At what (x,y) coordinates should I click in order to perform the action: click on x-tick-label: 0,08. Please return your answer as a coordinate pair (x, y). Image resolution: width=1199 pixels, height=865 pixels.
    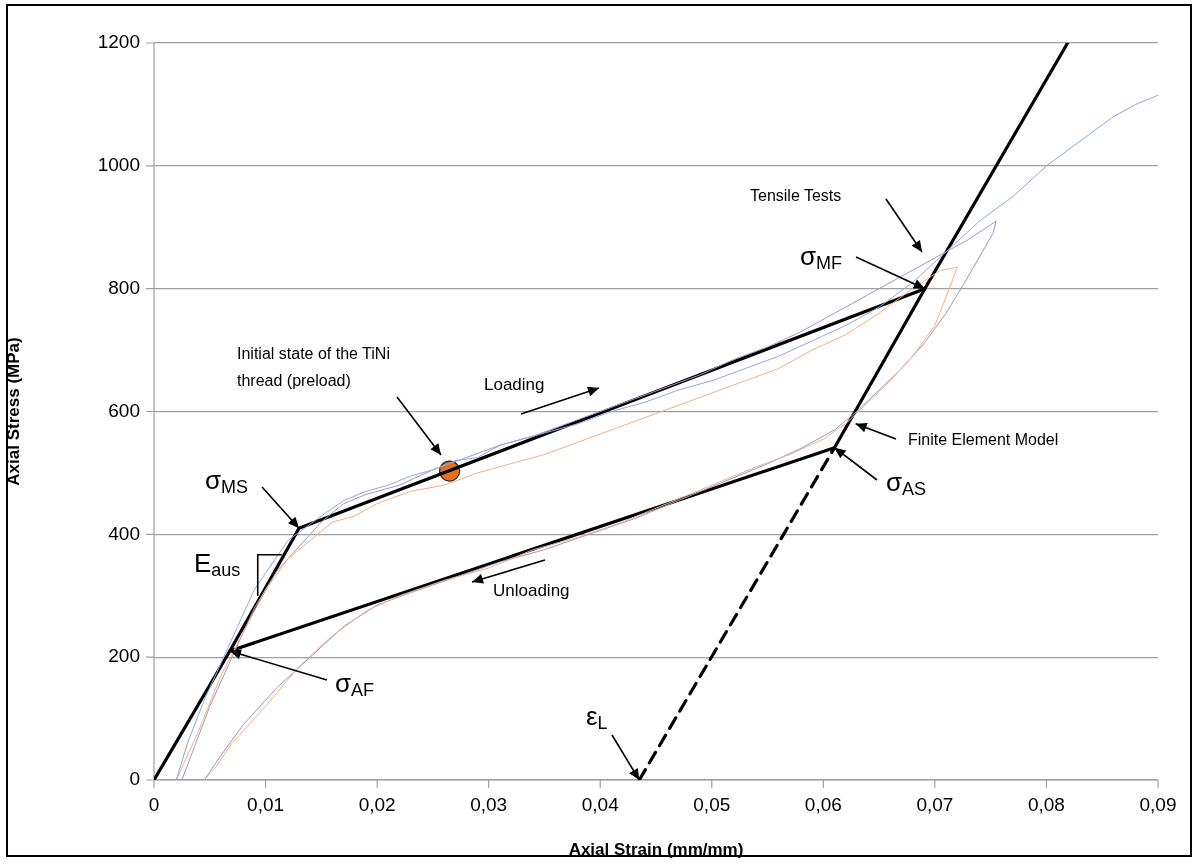
    Looking at the image, I should click on (1046, 804).